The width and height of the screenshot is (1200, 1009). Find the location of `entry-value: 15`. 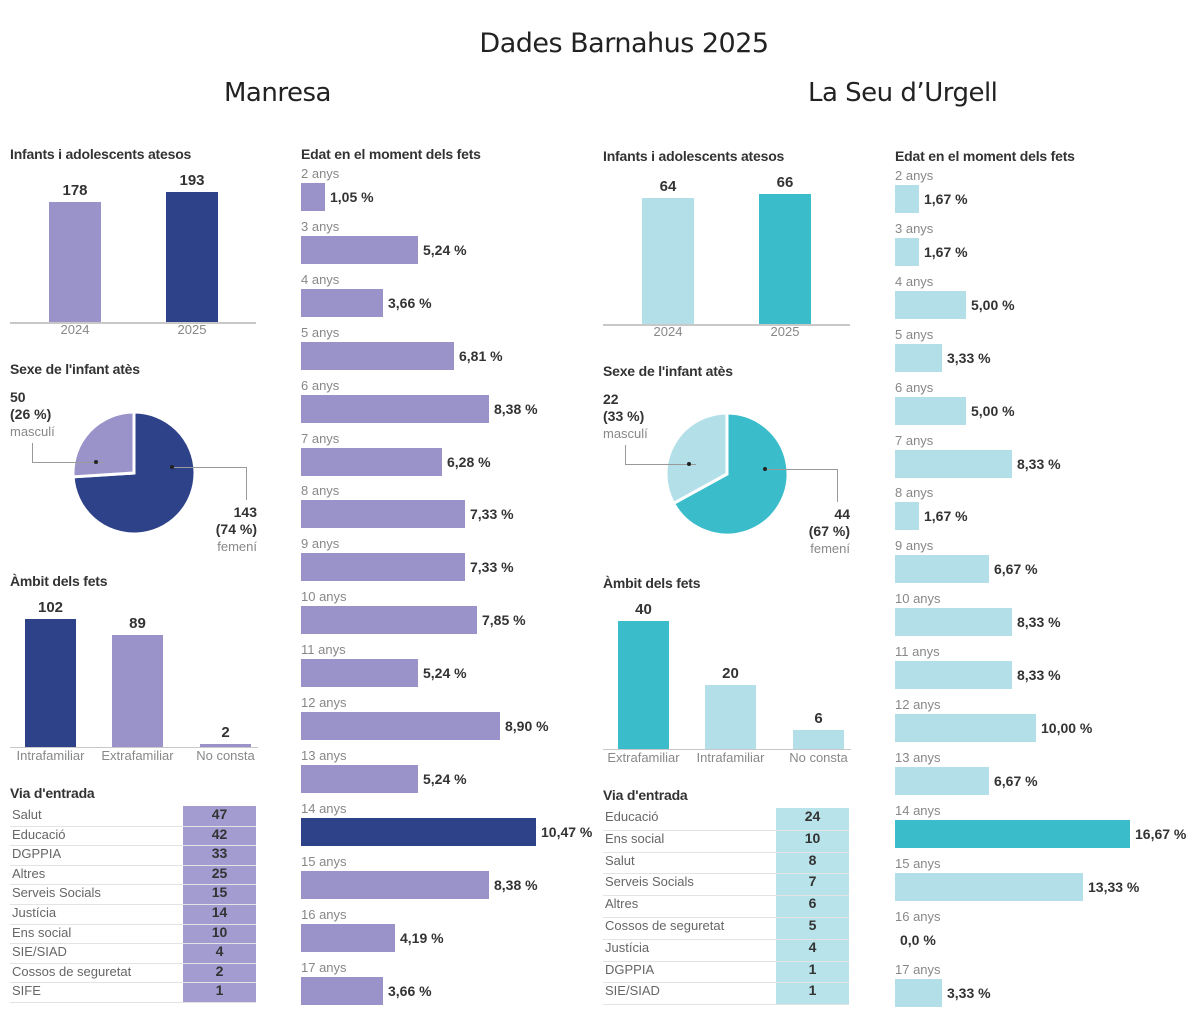

entry-value: 15 is located at coordinates (219, 892).